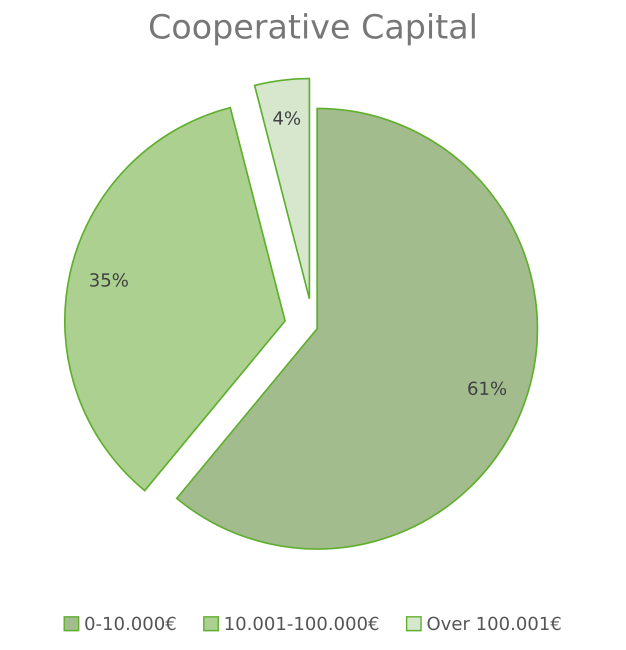 The width and height of the screenshot is (626, 650). I want to click on data-label: 35%, so click(109, 280).